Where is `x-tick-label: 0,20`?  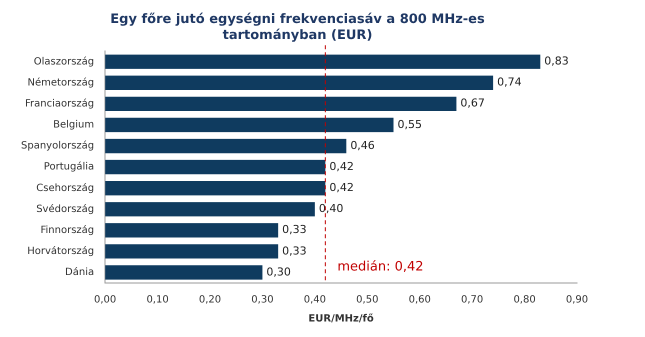
x-tick-label: 0,20 is located at coordinates (210, 300).